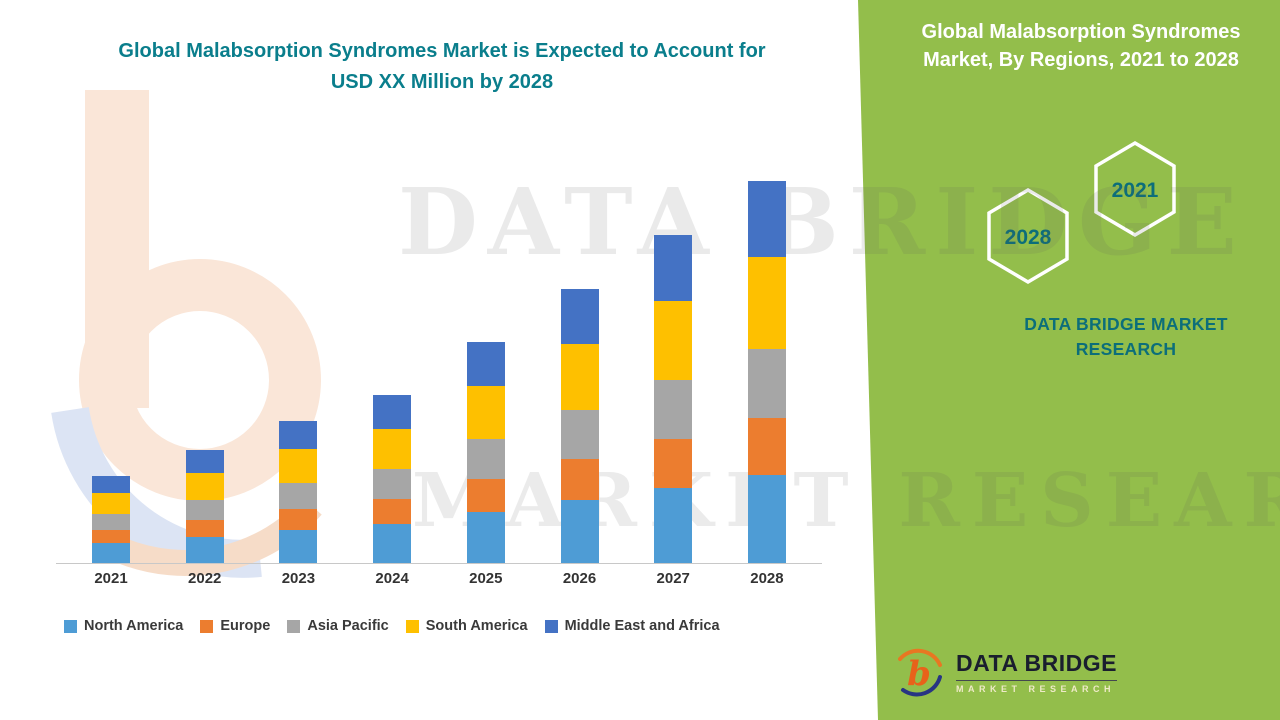 The image size is (1280, 720). I want to click on bar-group: 2027, so click(673, 377).